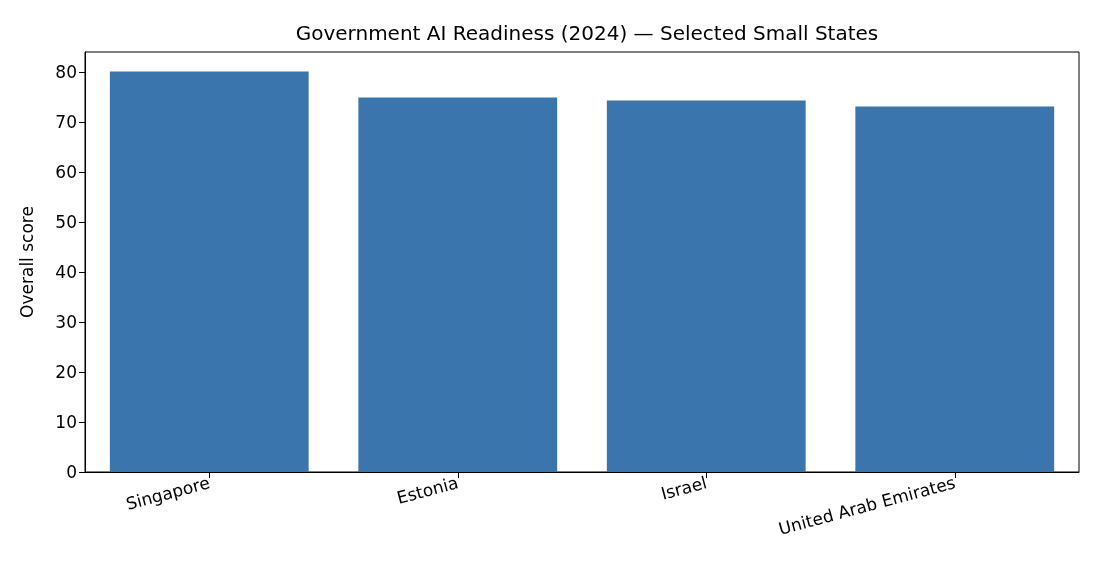  What do you see at coordinates (66, 222) in the screenshot?
I see `y-tick-label: 50` at bounding box center [66, 222].